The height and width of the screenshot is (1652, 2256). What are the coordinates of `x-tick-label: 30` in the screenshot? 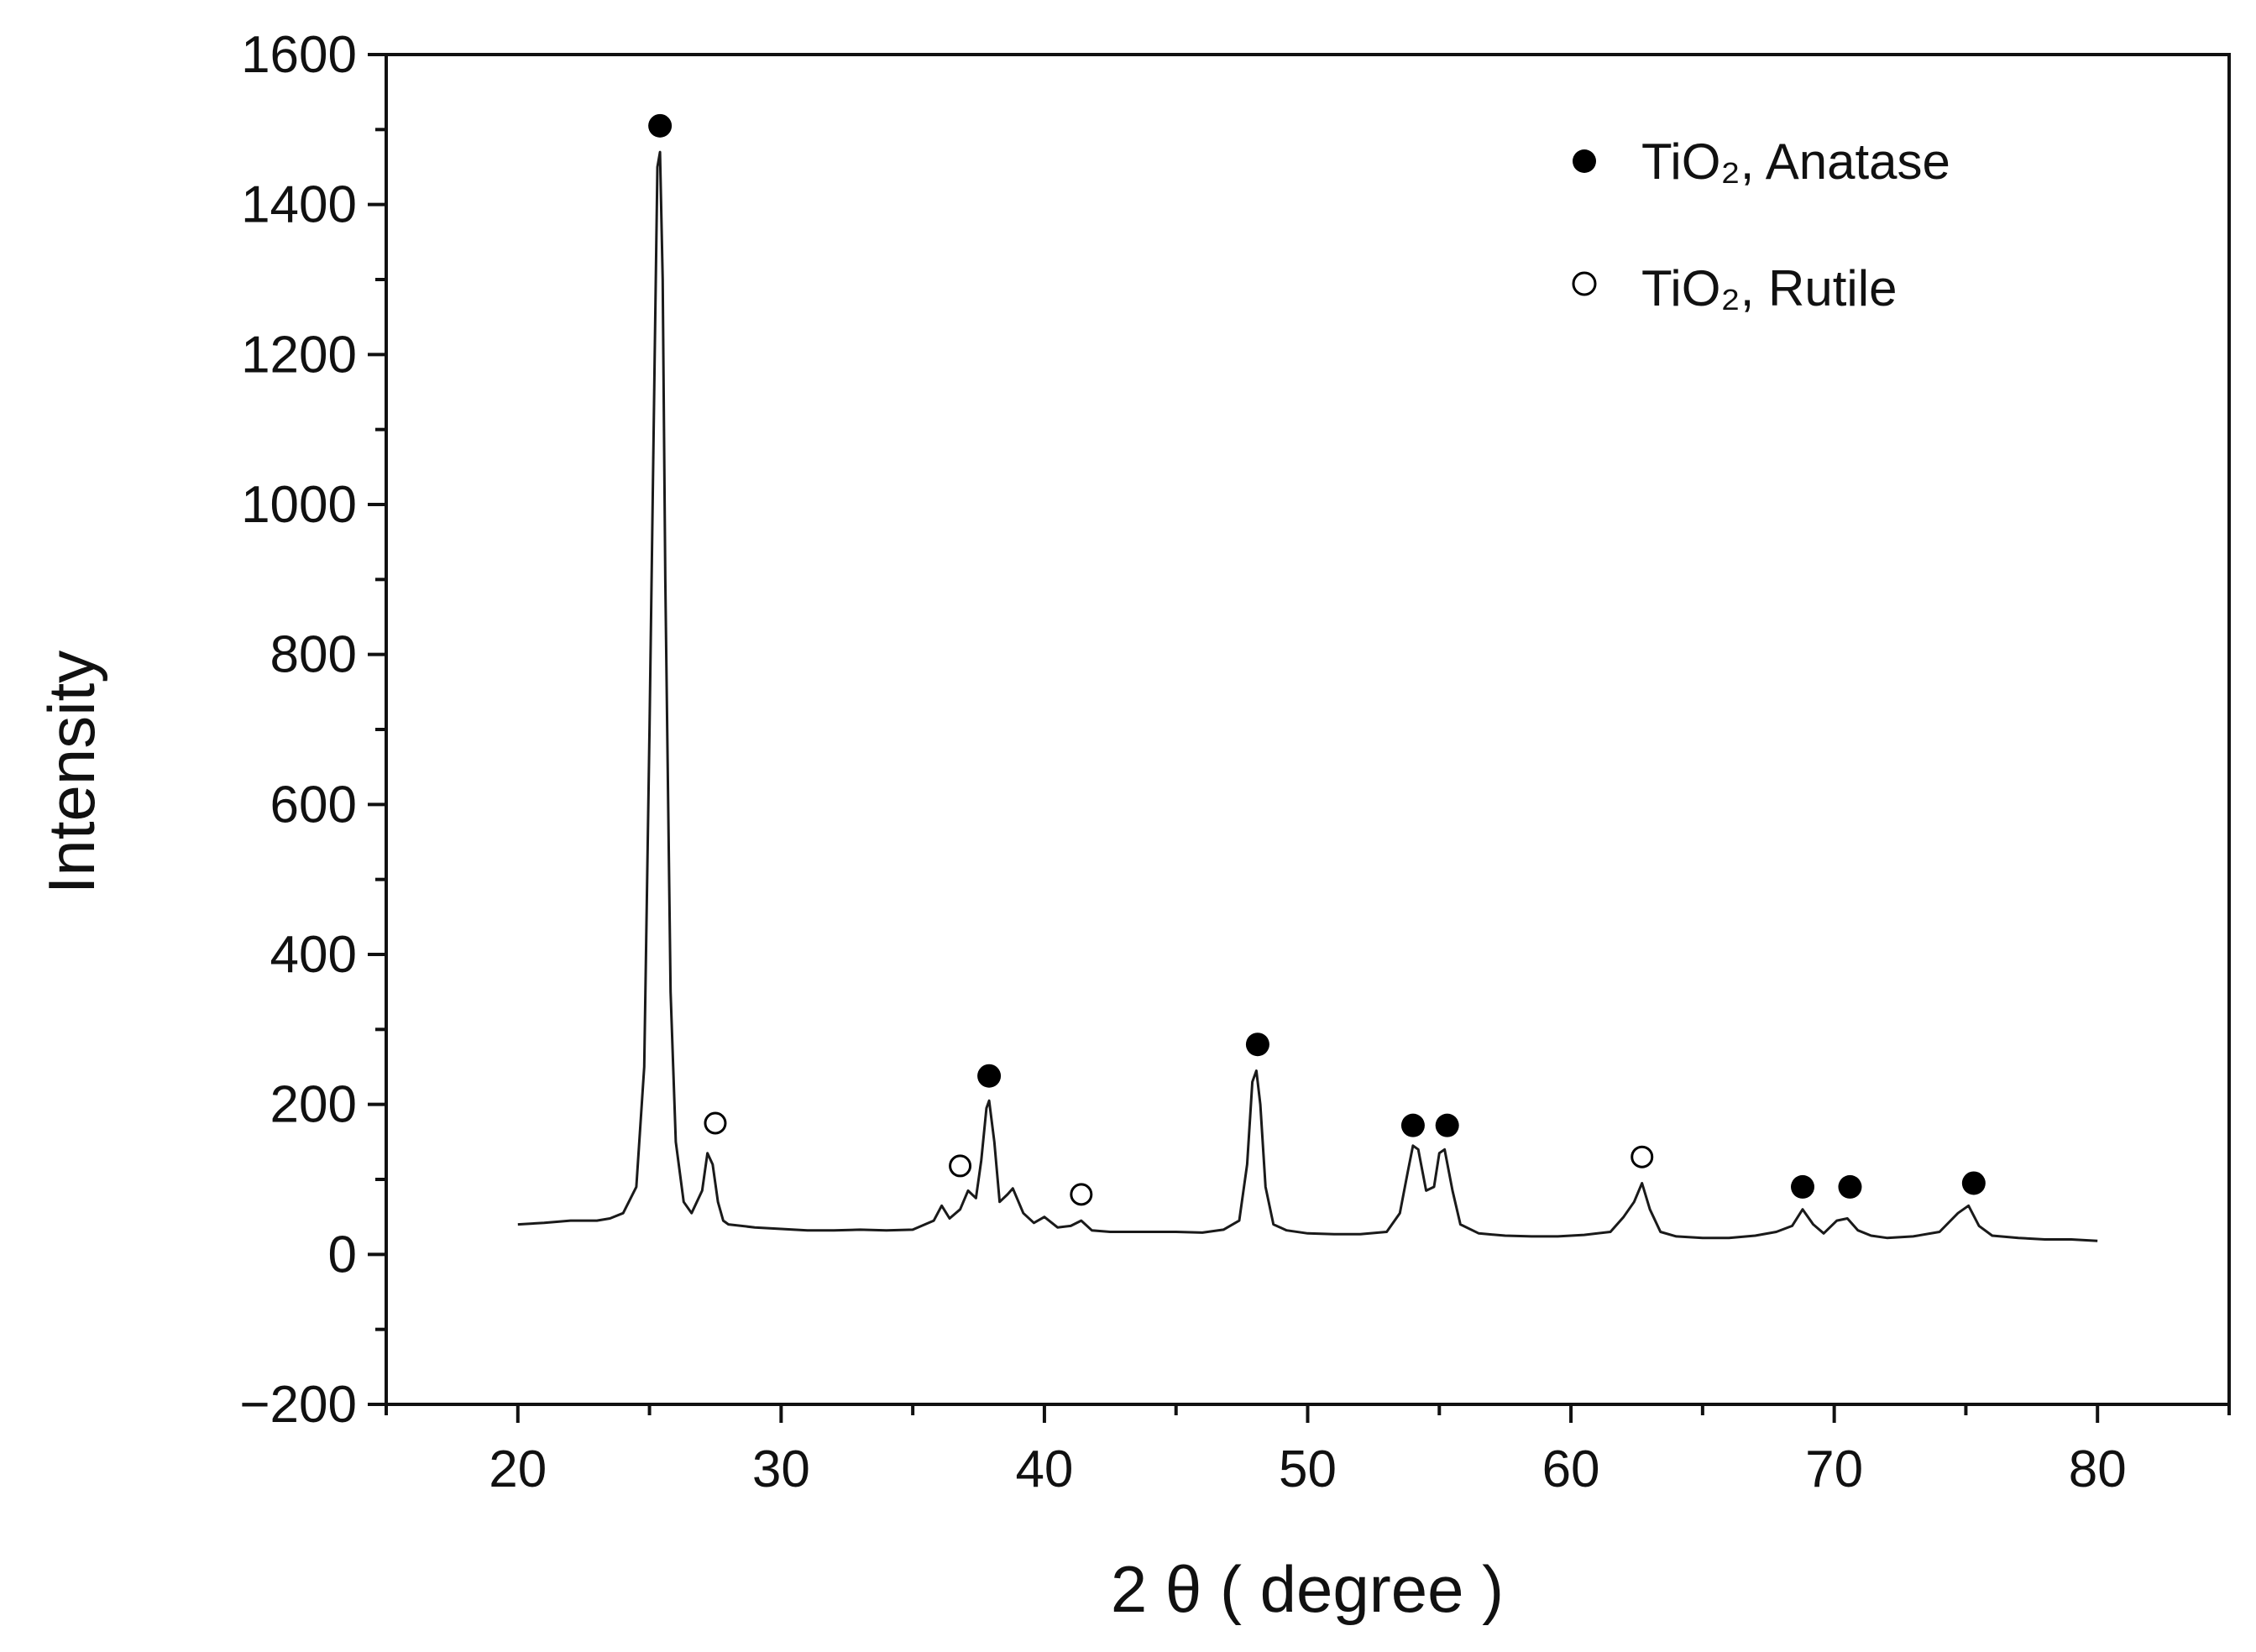 It's located at (781, 1469).